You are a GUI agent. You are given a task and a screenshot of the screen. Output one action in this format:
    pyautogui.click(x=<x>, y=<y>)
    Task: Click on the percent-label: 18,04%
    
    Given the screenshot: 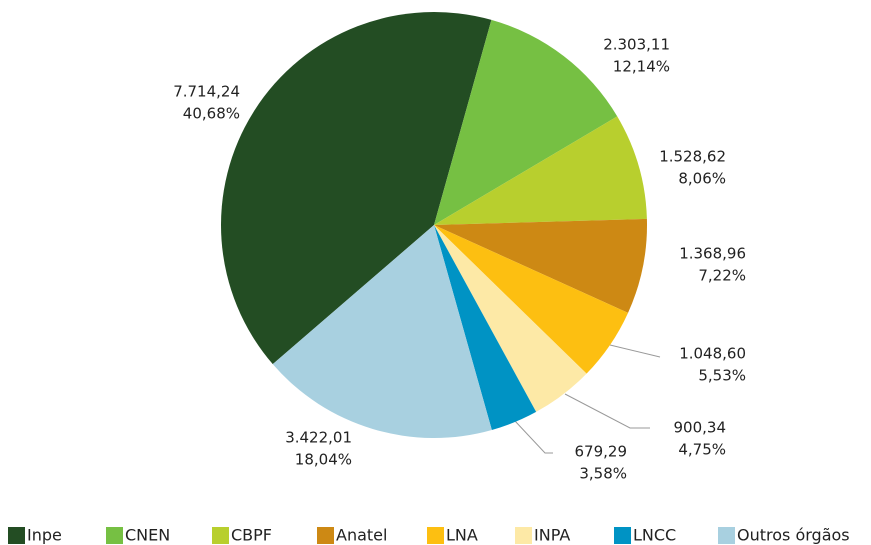 What is the action you would take?
    pyautogui.click(x=323, y=460)
    